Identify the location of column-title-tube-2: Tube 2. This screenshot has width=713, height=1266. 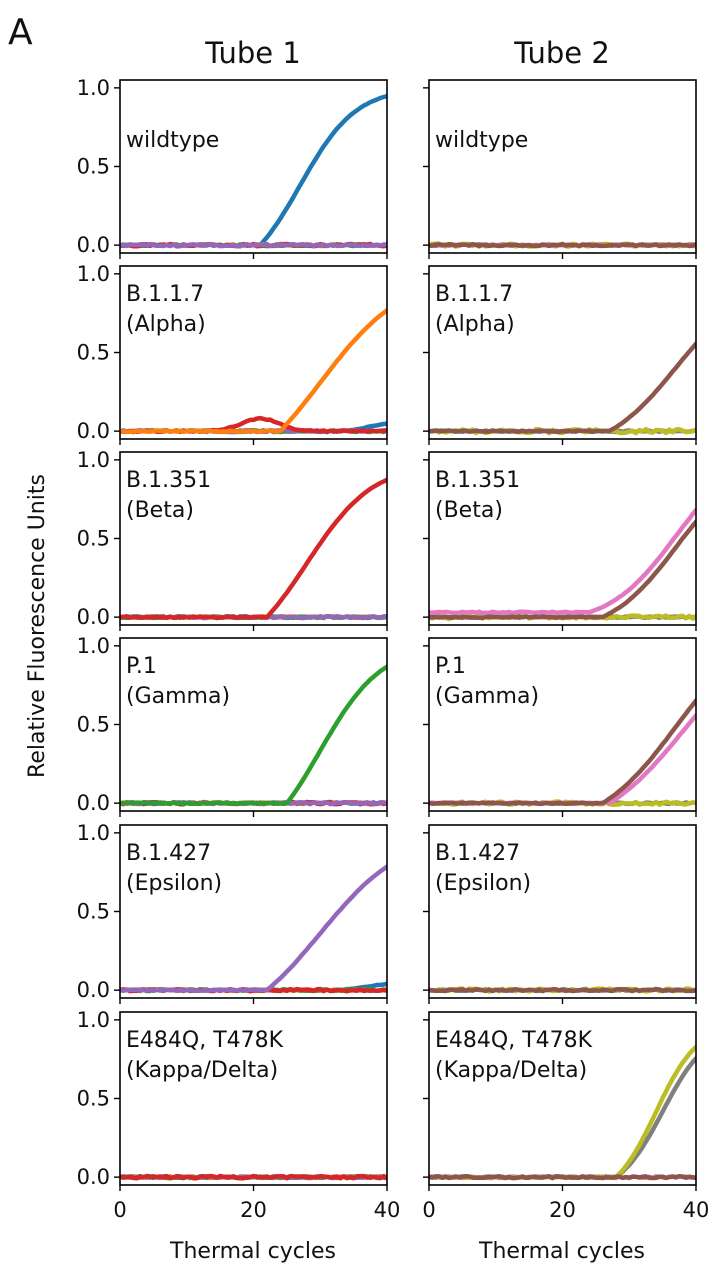
(561, 53).